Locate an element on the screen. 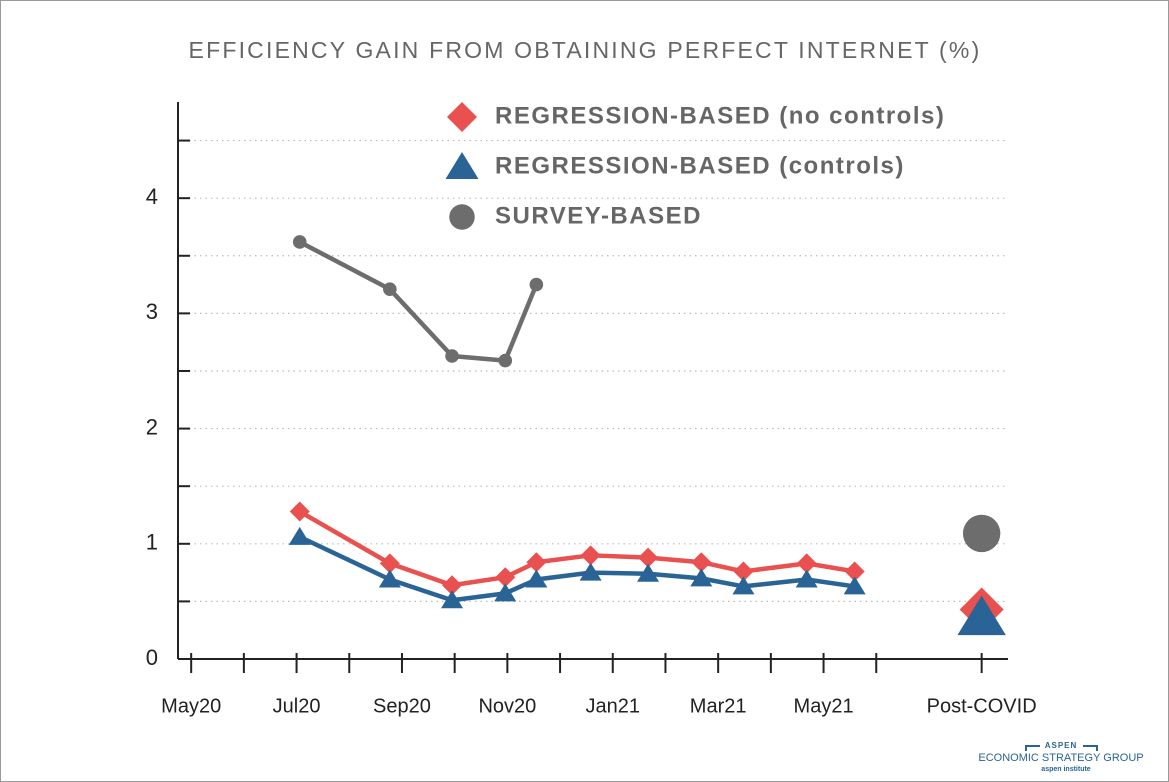  x-tick-label: May20 is located at coordinates (191, 706).